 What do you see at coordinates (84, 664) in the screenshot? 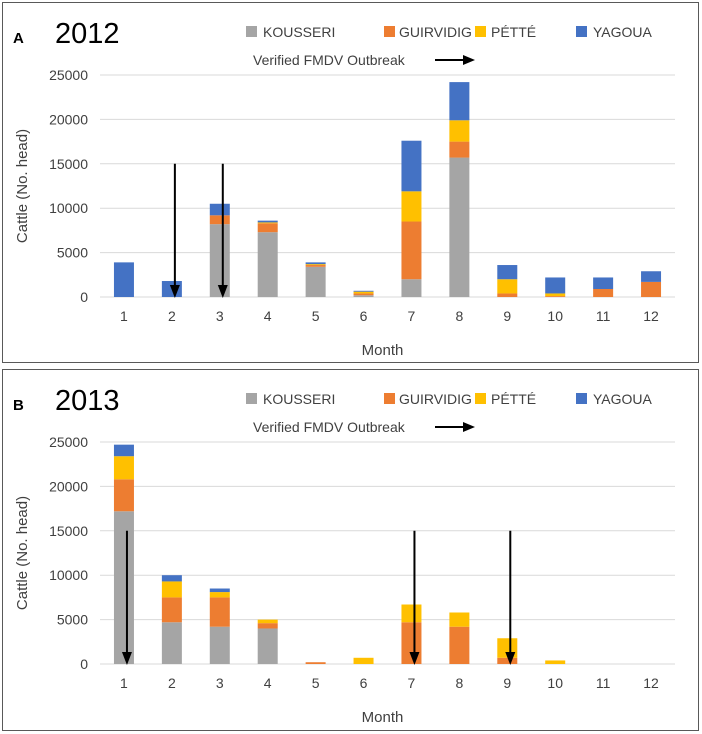
I see `chart-b-y-tick-label: 0` at bounding box center [84, 664].